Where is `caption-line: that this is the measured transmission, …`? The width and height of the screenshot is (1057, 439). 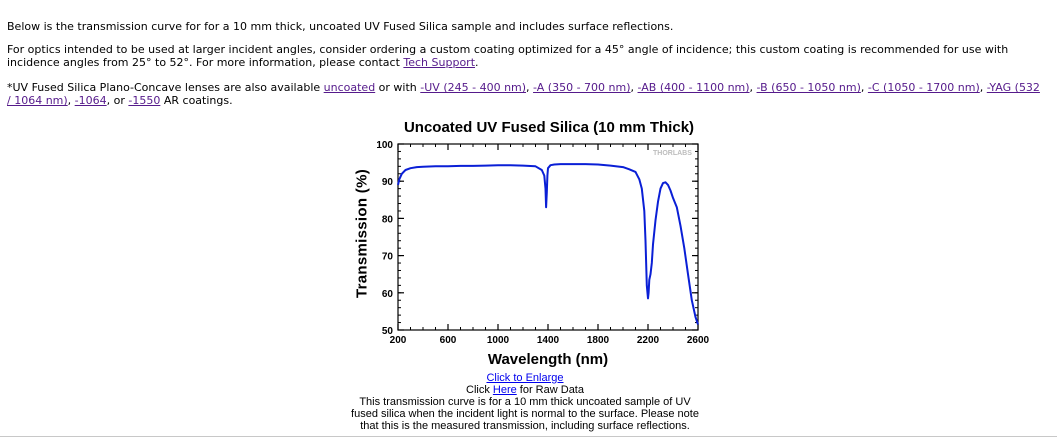
caption-line: that this is the measured transmission, … is located at coordinates (525, 426).